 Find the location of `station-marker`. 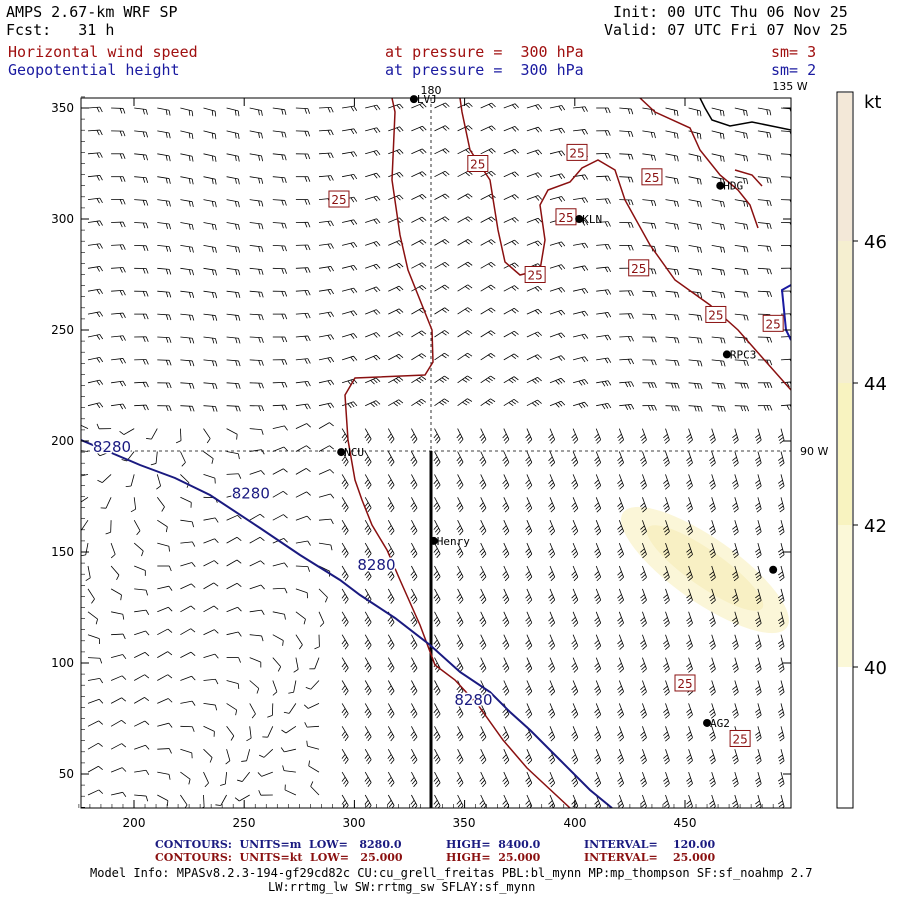

station-marker is located at coordinates (579, 219).